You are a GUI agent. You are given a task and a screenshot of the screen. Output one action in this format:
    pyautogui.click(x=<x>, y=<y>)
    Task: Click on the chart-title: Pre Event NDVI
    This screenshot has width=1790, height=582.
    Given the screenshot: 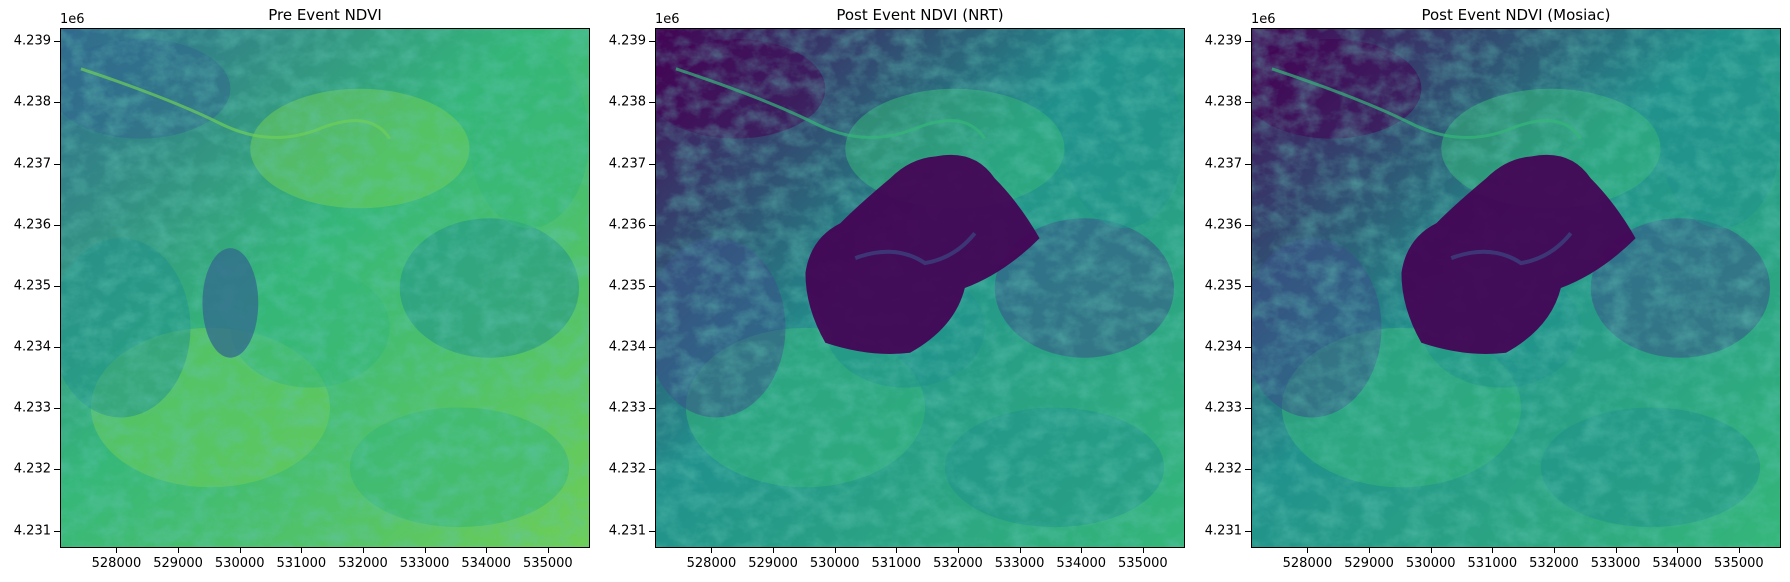 What is the action you would take?
    pyautogui.click(x=325, y=15)
    